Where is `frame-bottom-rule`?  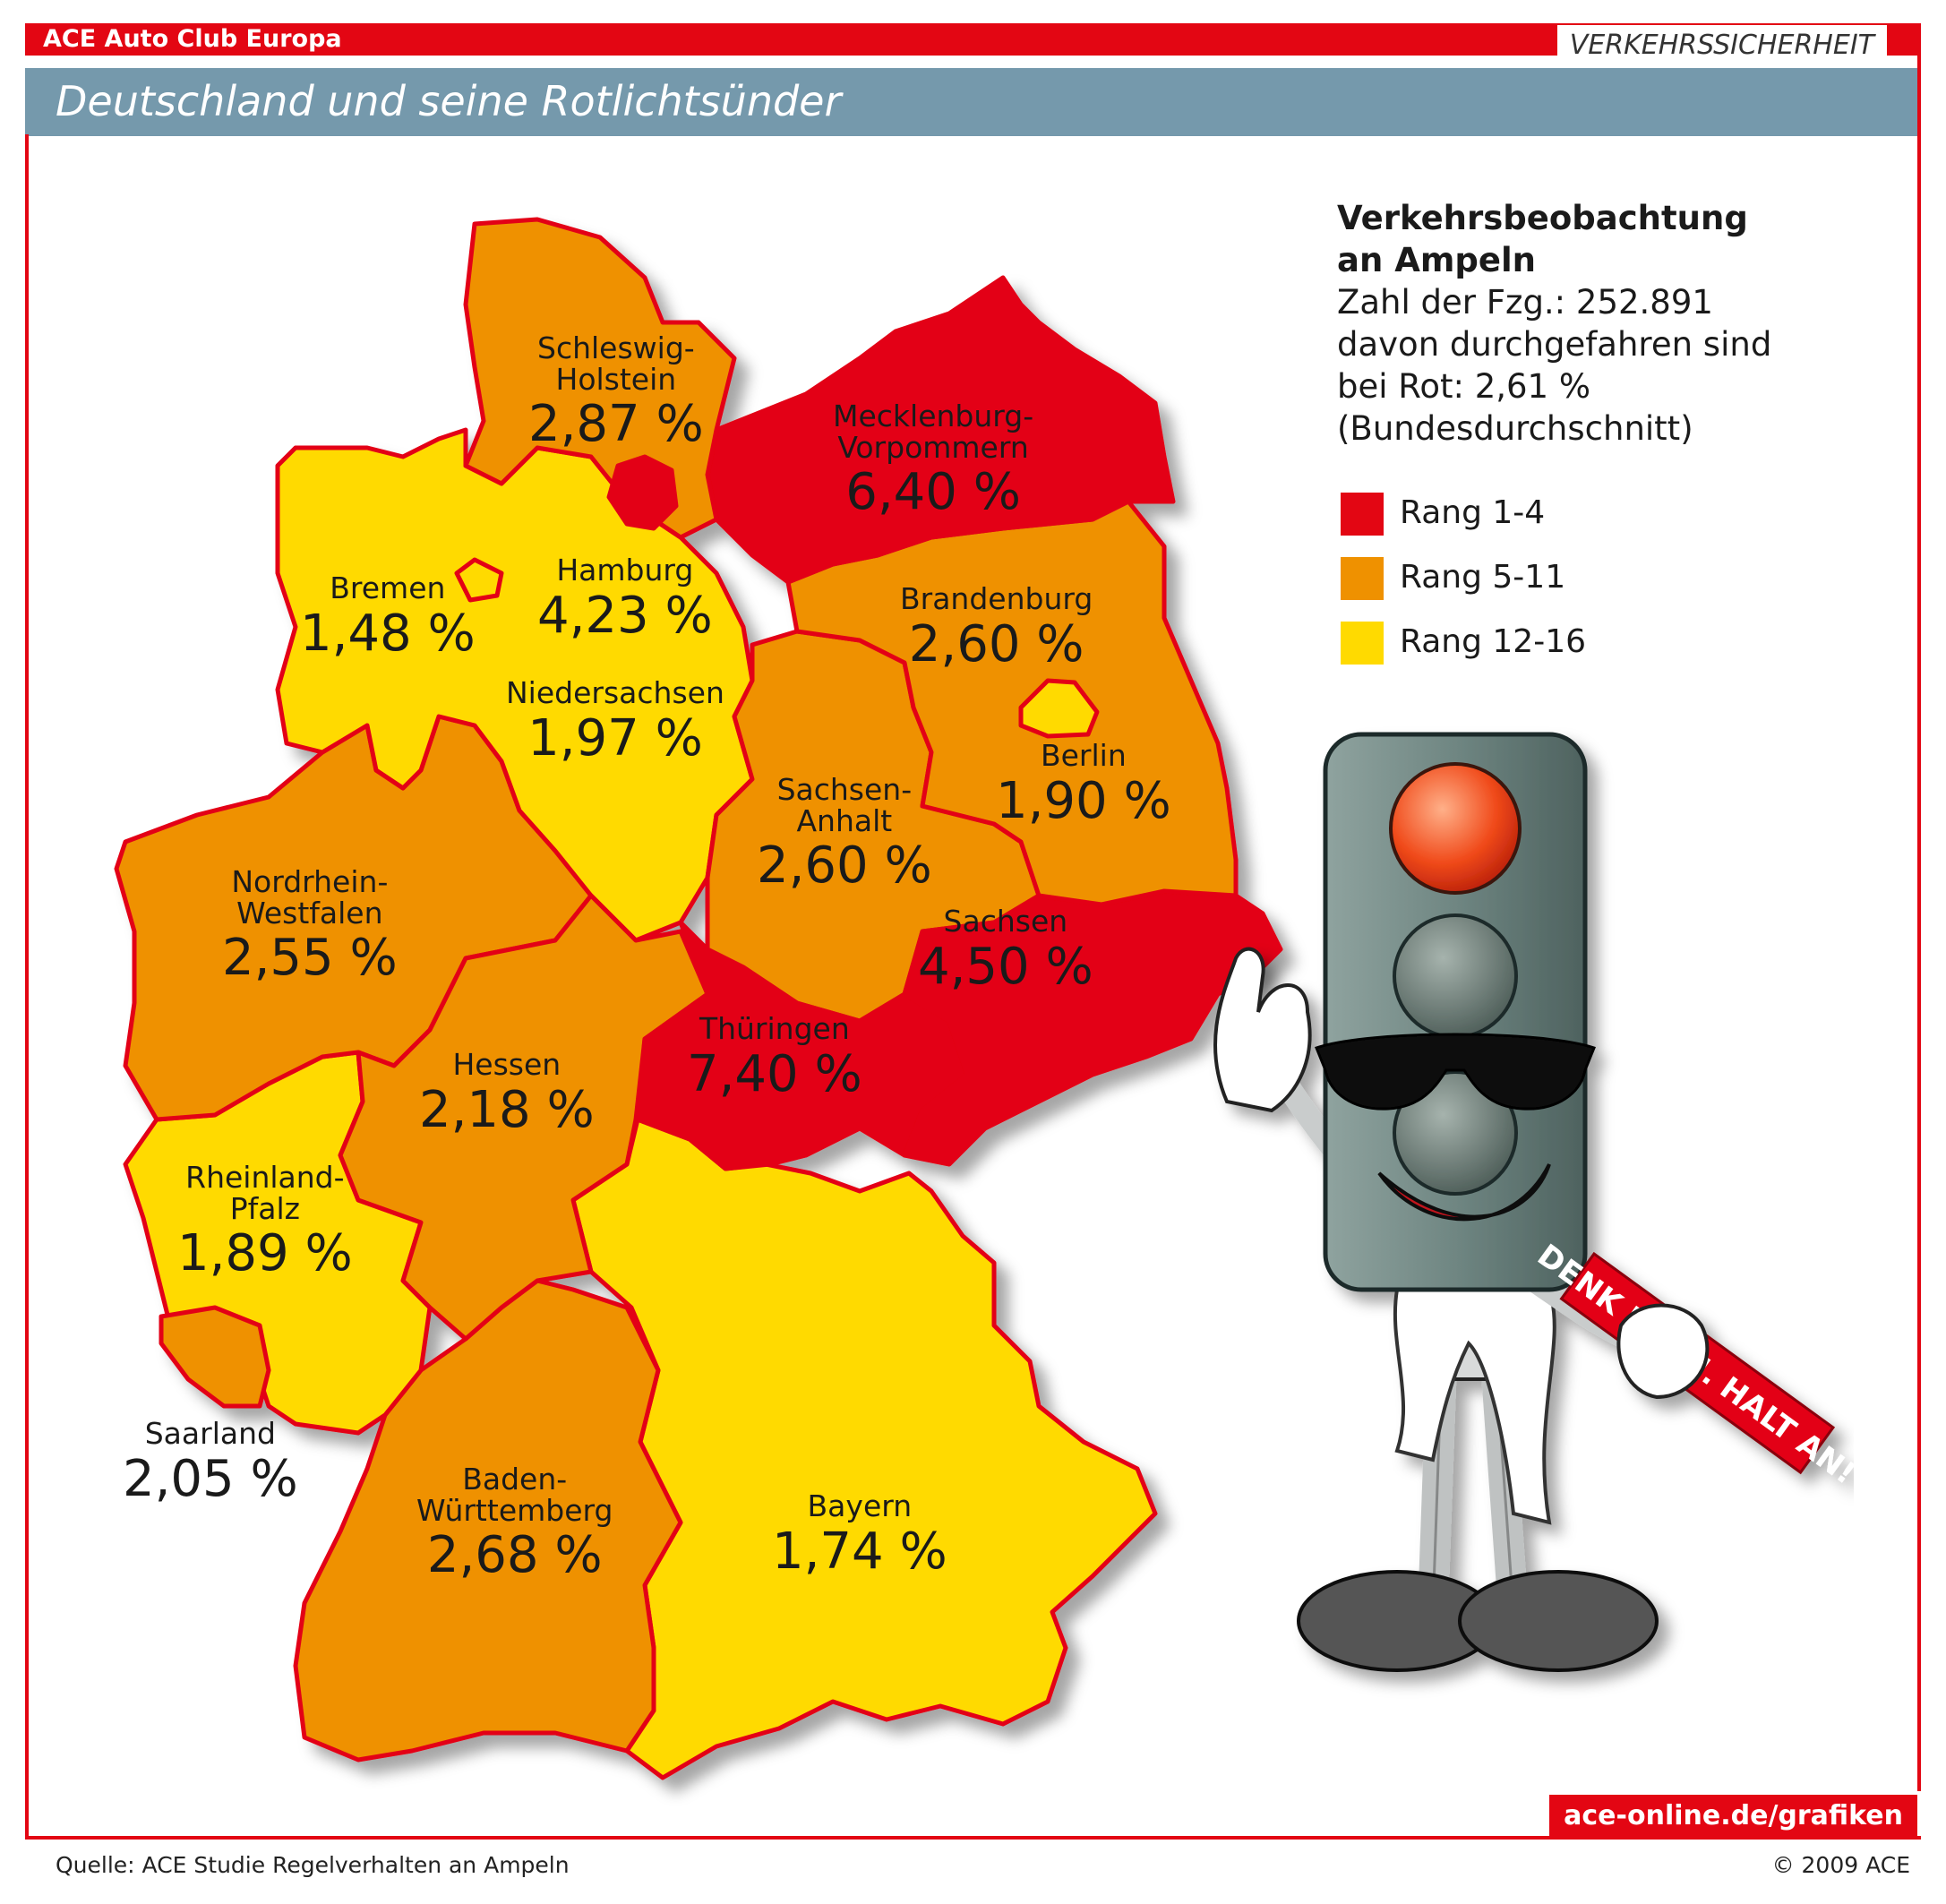 frame-bottom-rule is located at coordinates (973, 1838).